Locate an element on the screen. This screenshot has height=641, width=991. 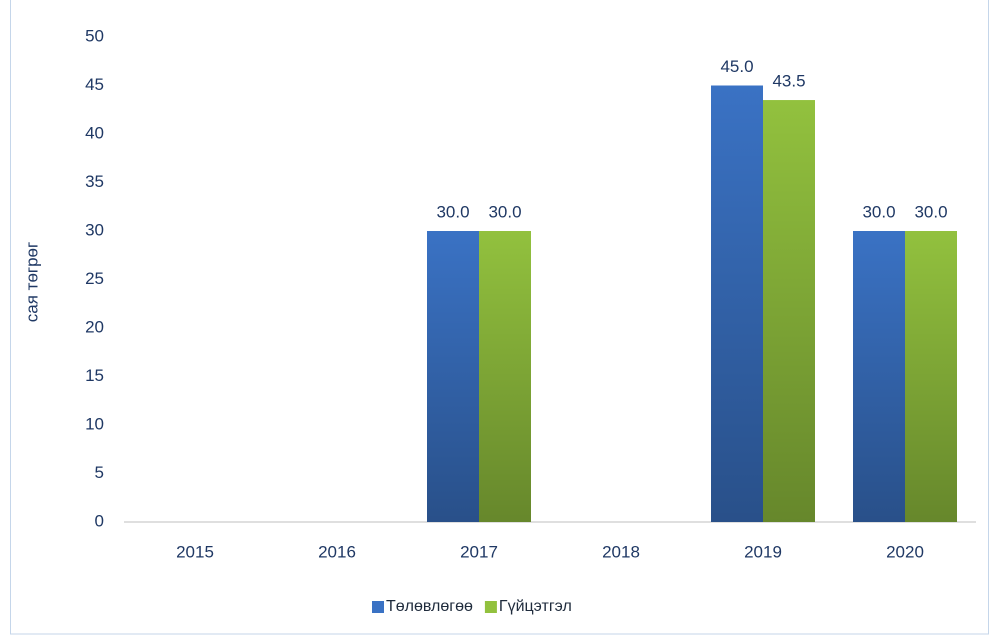
y-tick-label: 25 is located at coordinates (94, 278).